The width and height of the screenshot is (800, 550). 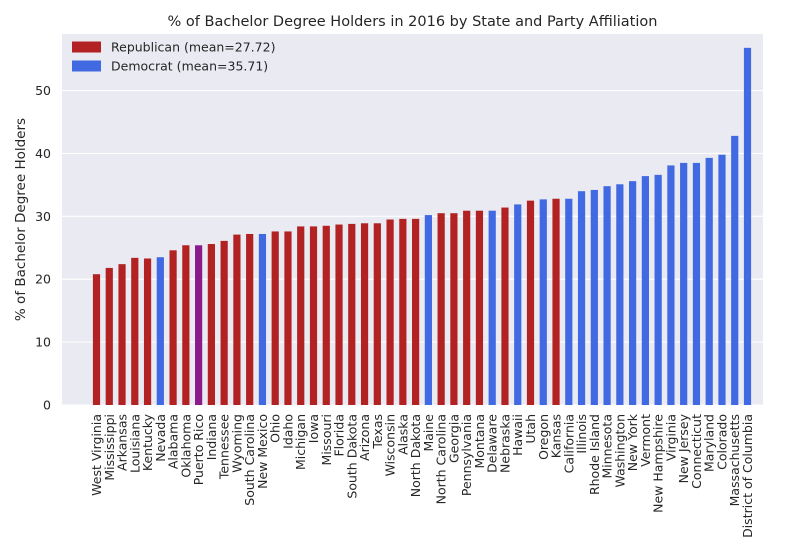 What do you see at coordinates (122, 442) in the screenshot?
I see `x-tick-label: Arkansas` at bounding box center [122, 442].